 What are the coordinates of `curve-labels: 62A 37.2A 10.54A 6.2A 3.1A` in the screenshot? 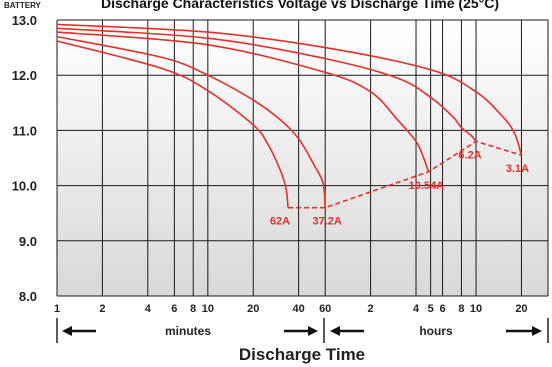 It's located at (399, 188).